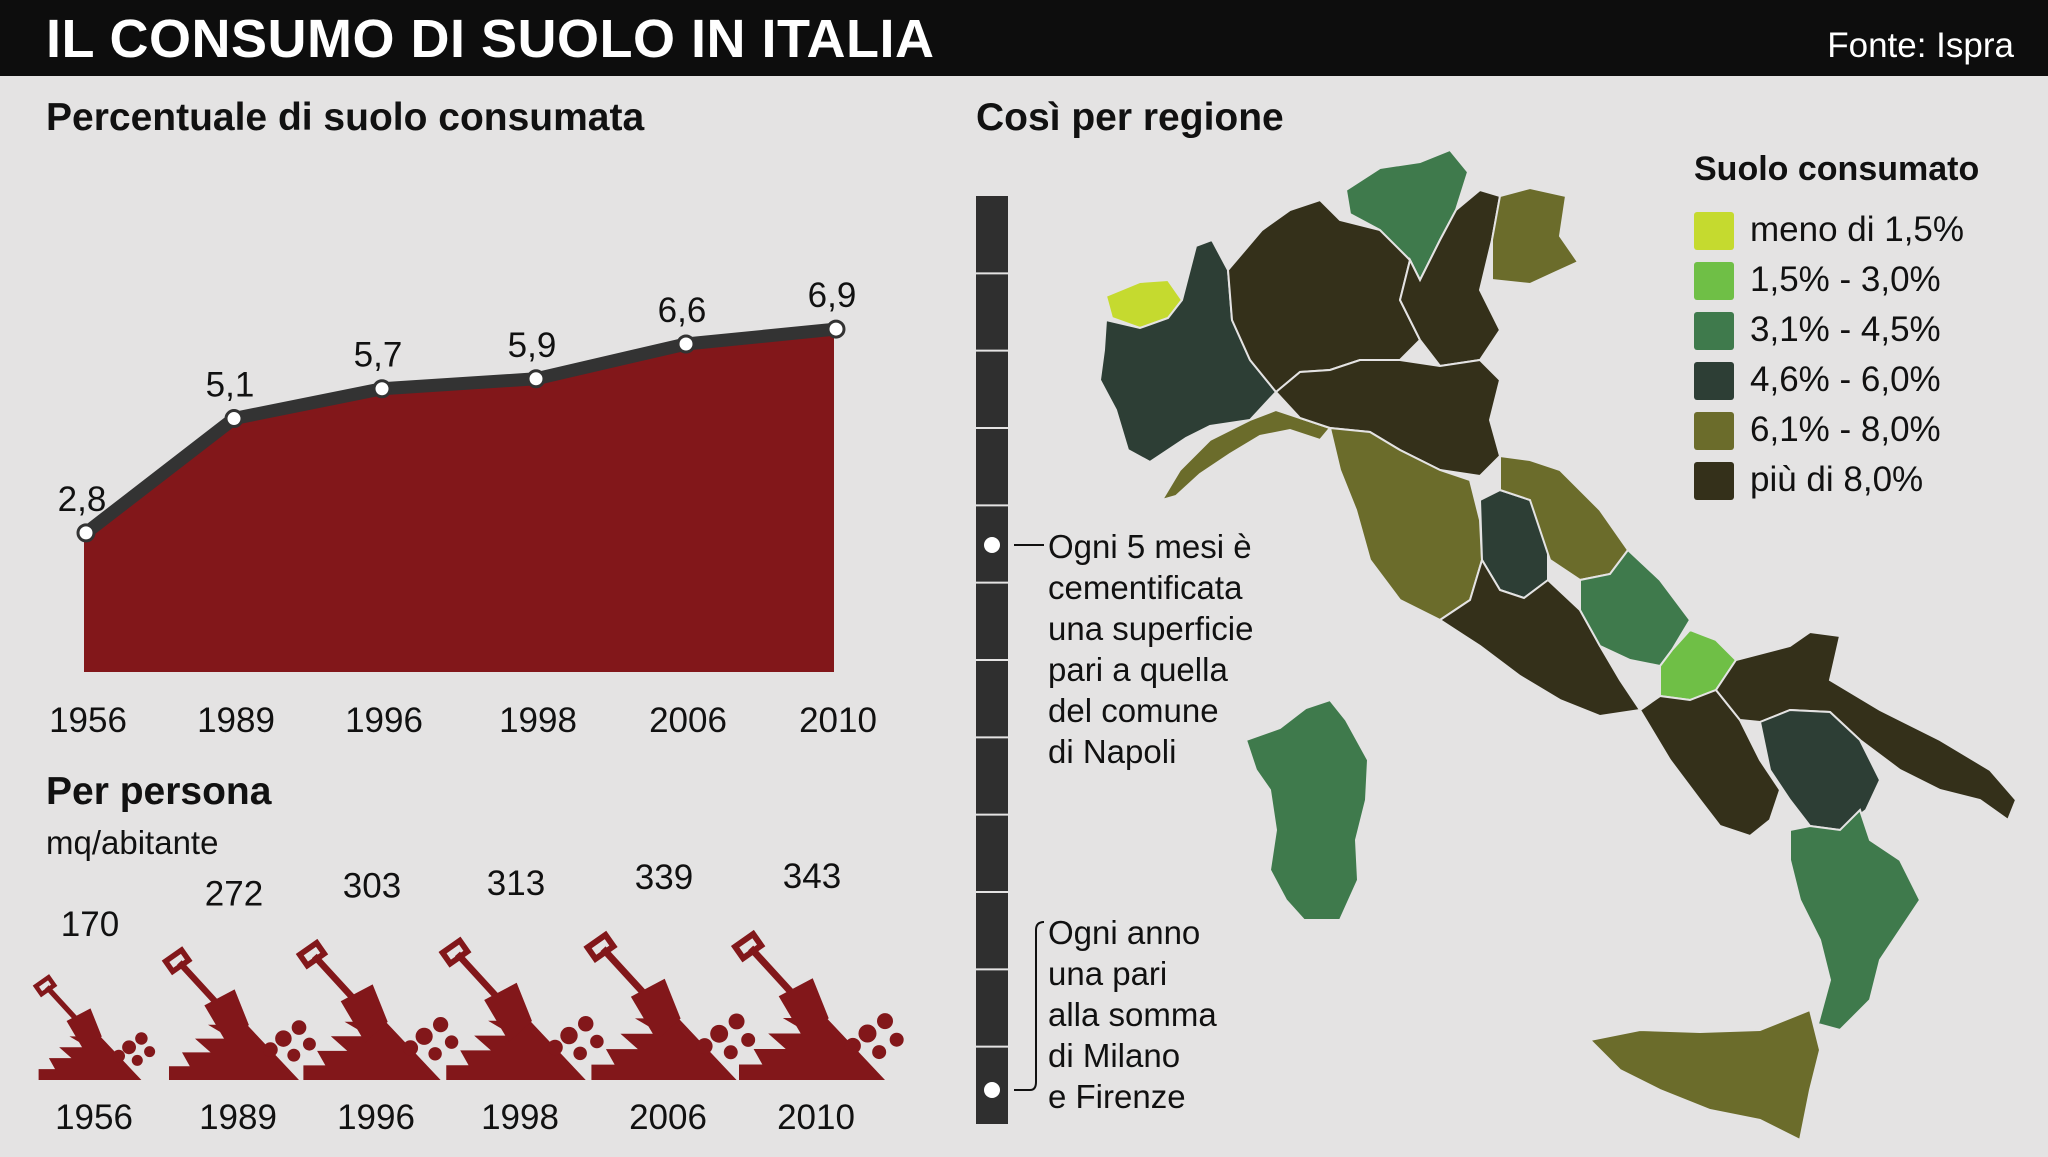 This screenshot has height=1157, width=2048. I want to click on map-title: Così per regione, so click(1130, 117).